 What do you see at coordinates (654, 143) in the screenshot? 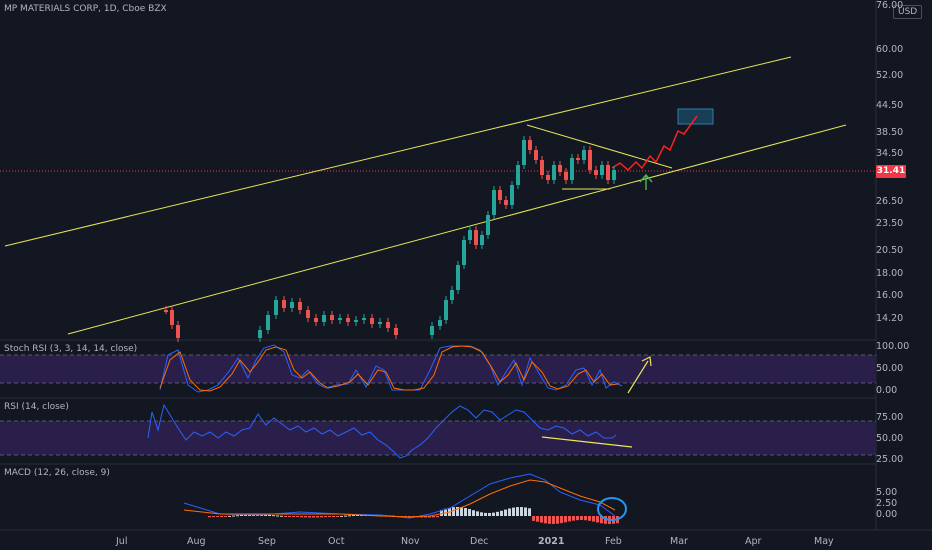
I see `projection-path` at bounding box center [654, 143].